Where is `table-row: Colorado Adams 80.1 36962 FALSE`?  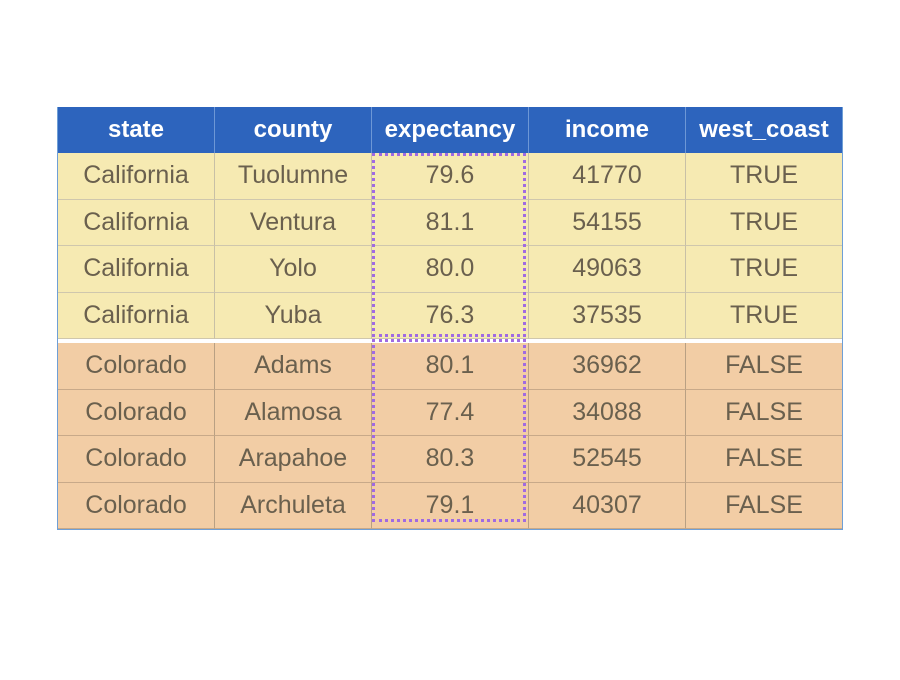 table-row: Colorado Adams 80.1 36962 FALSE is located at coordinates (450, 366).